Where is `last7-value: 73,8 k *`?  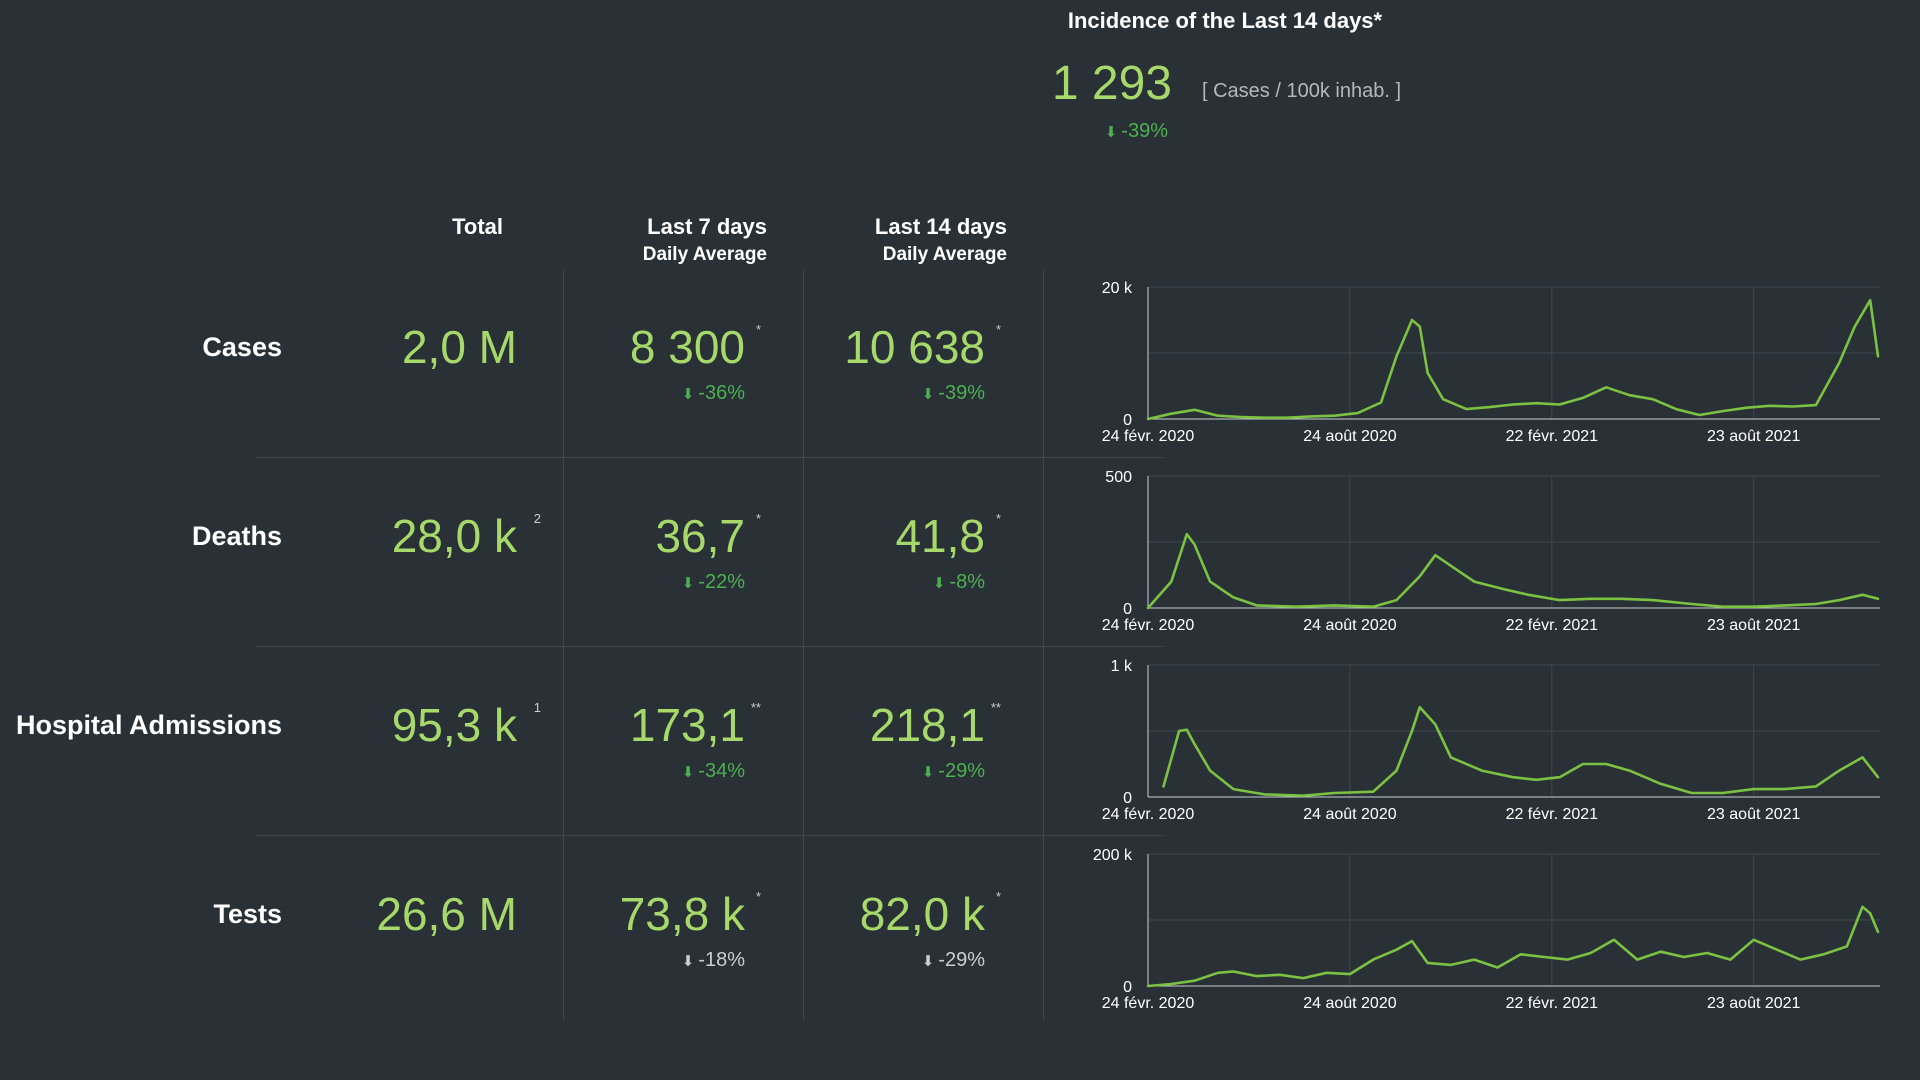
last7-value: 73,8 k * is located at coordinates (690, 914).